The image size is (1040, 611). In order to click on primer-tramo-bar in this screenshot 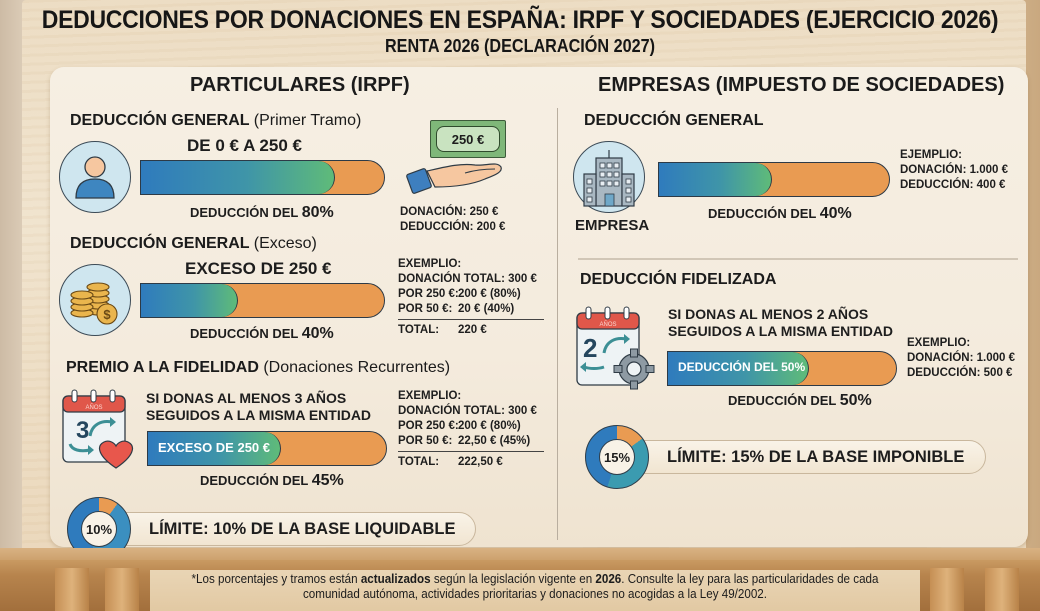, I will do `click(262, 177)`.